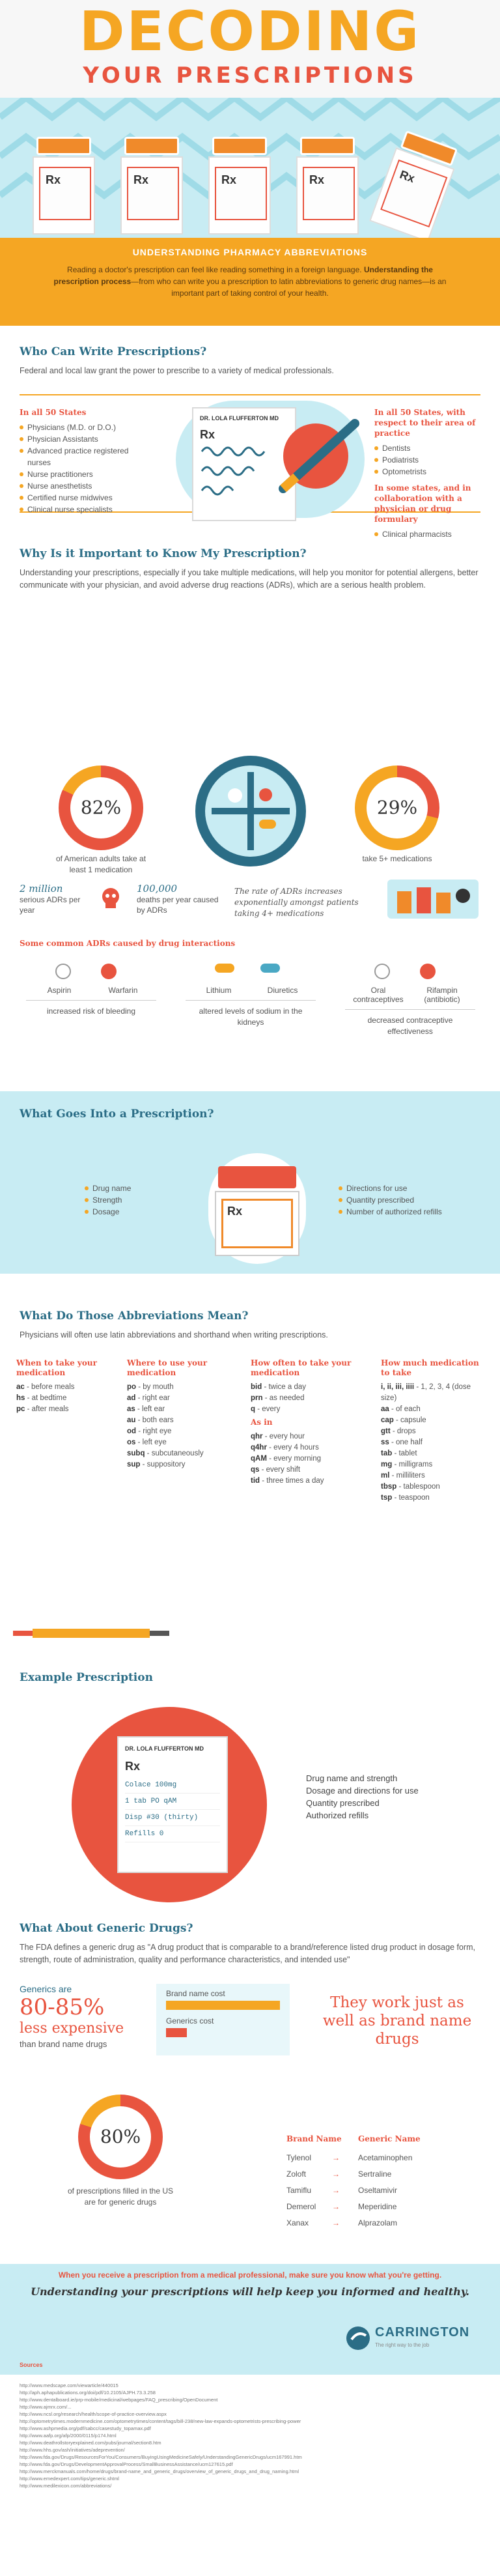  Describe the element at coordinates (81, 428) in the screenshot. I see `list-item: Physicians (M.D. or D.O.)` at that location.